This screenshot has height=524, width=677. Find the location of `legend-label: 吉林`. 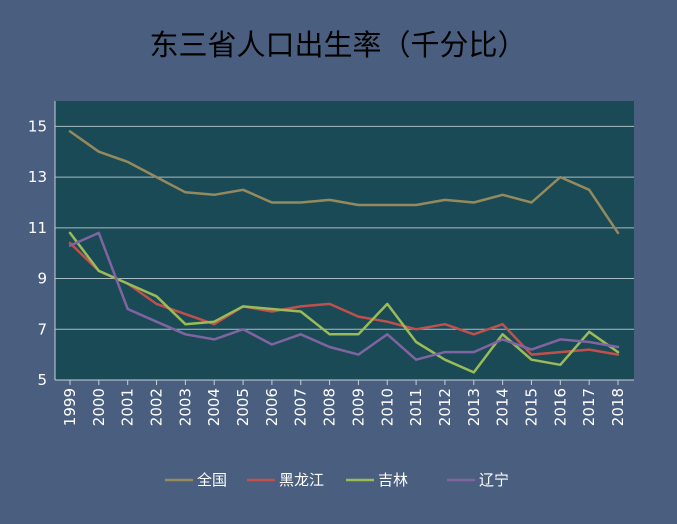

legend-label: 吉林 is located at coordinates (393, 480).